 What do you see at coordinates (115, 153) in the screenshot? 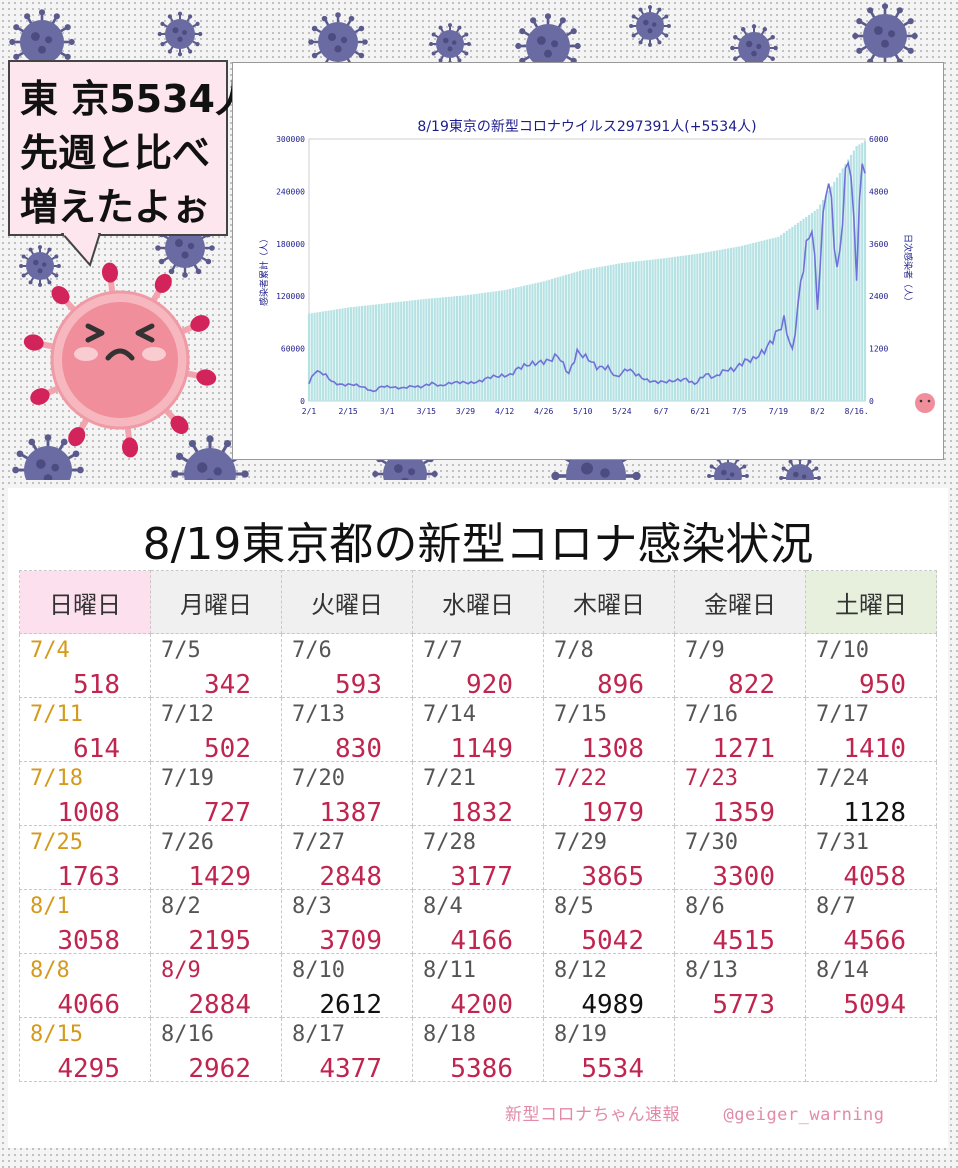
I see `bubble-line-2: 先週と比べ` at bounding box center [115, 153].